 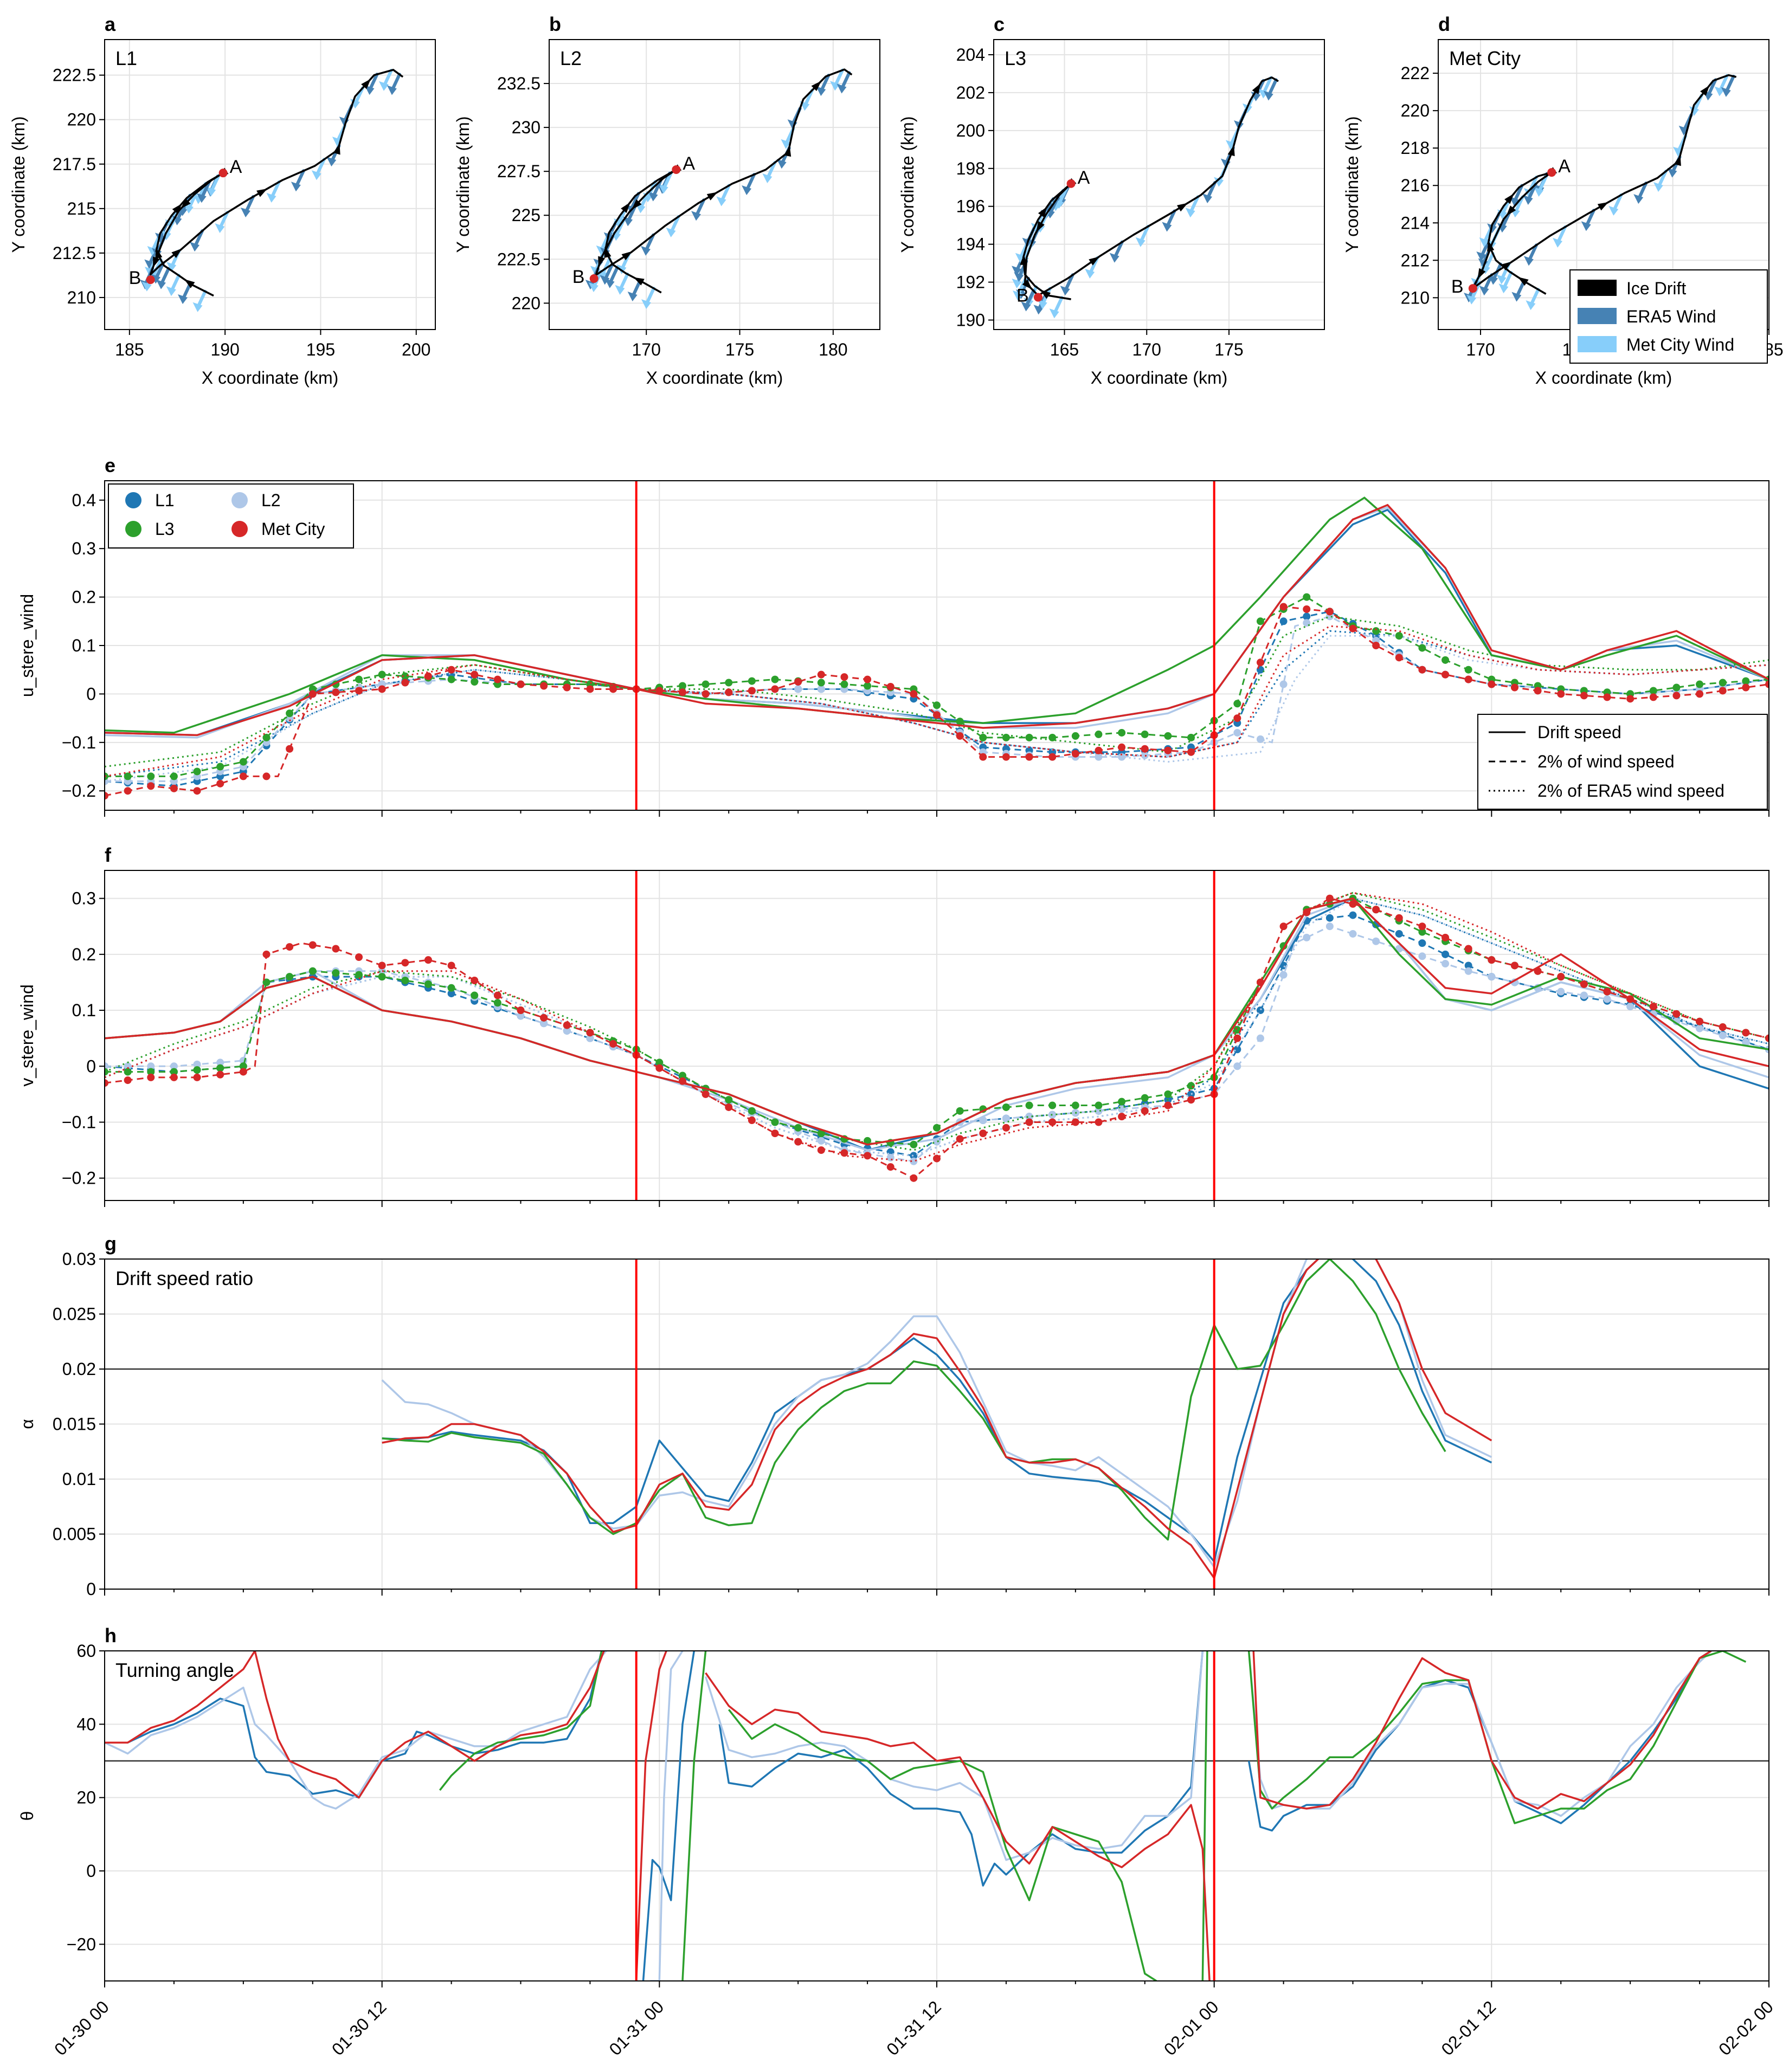 I want to click on y-tick-label: 0.2, so click(x=84, y=954).